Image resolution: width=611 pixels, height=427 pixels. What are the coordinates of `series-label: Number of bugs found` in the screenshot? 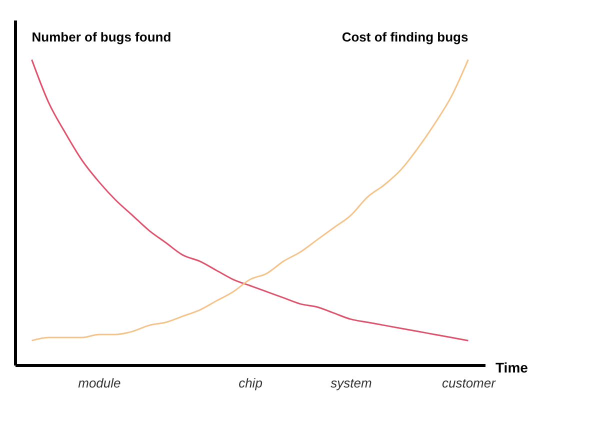 It's located at (102, 37).